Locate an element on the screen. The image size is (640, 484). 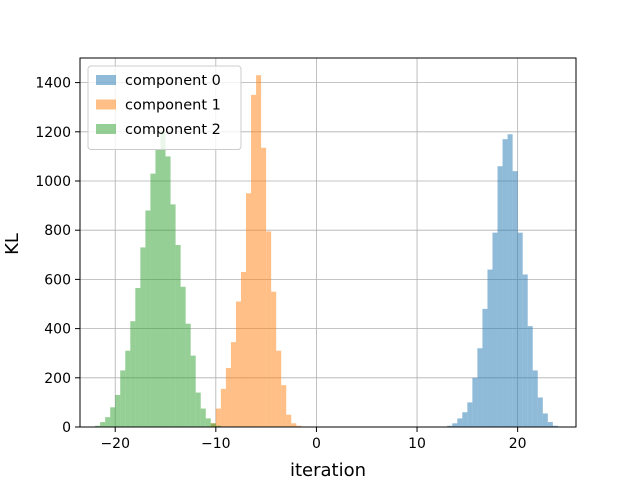
legend-label: component 1 is located at coordinates (173, 106).